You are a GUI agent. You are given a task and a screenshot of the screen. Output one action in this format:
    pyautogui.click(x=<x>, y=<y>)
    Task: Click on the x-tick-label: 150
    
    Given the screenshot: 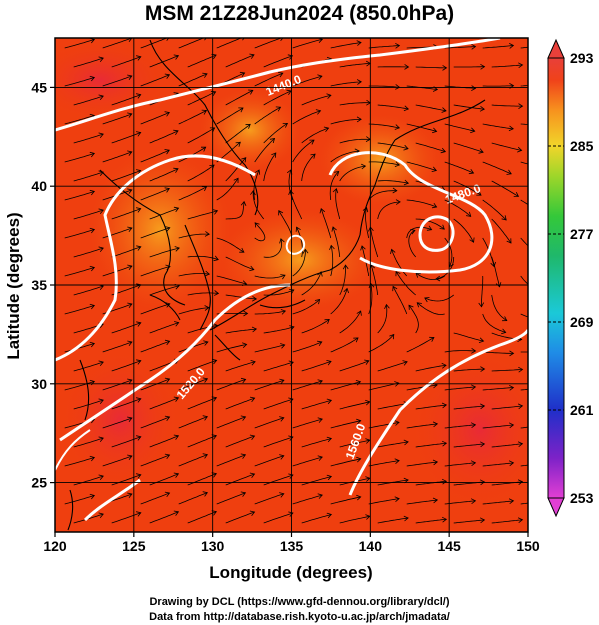 What is the action you would take?
    pyautogui.click(x=528, y=546)
    